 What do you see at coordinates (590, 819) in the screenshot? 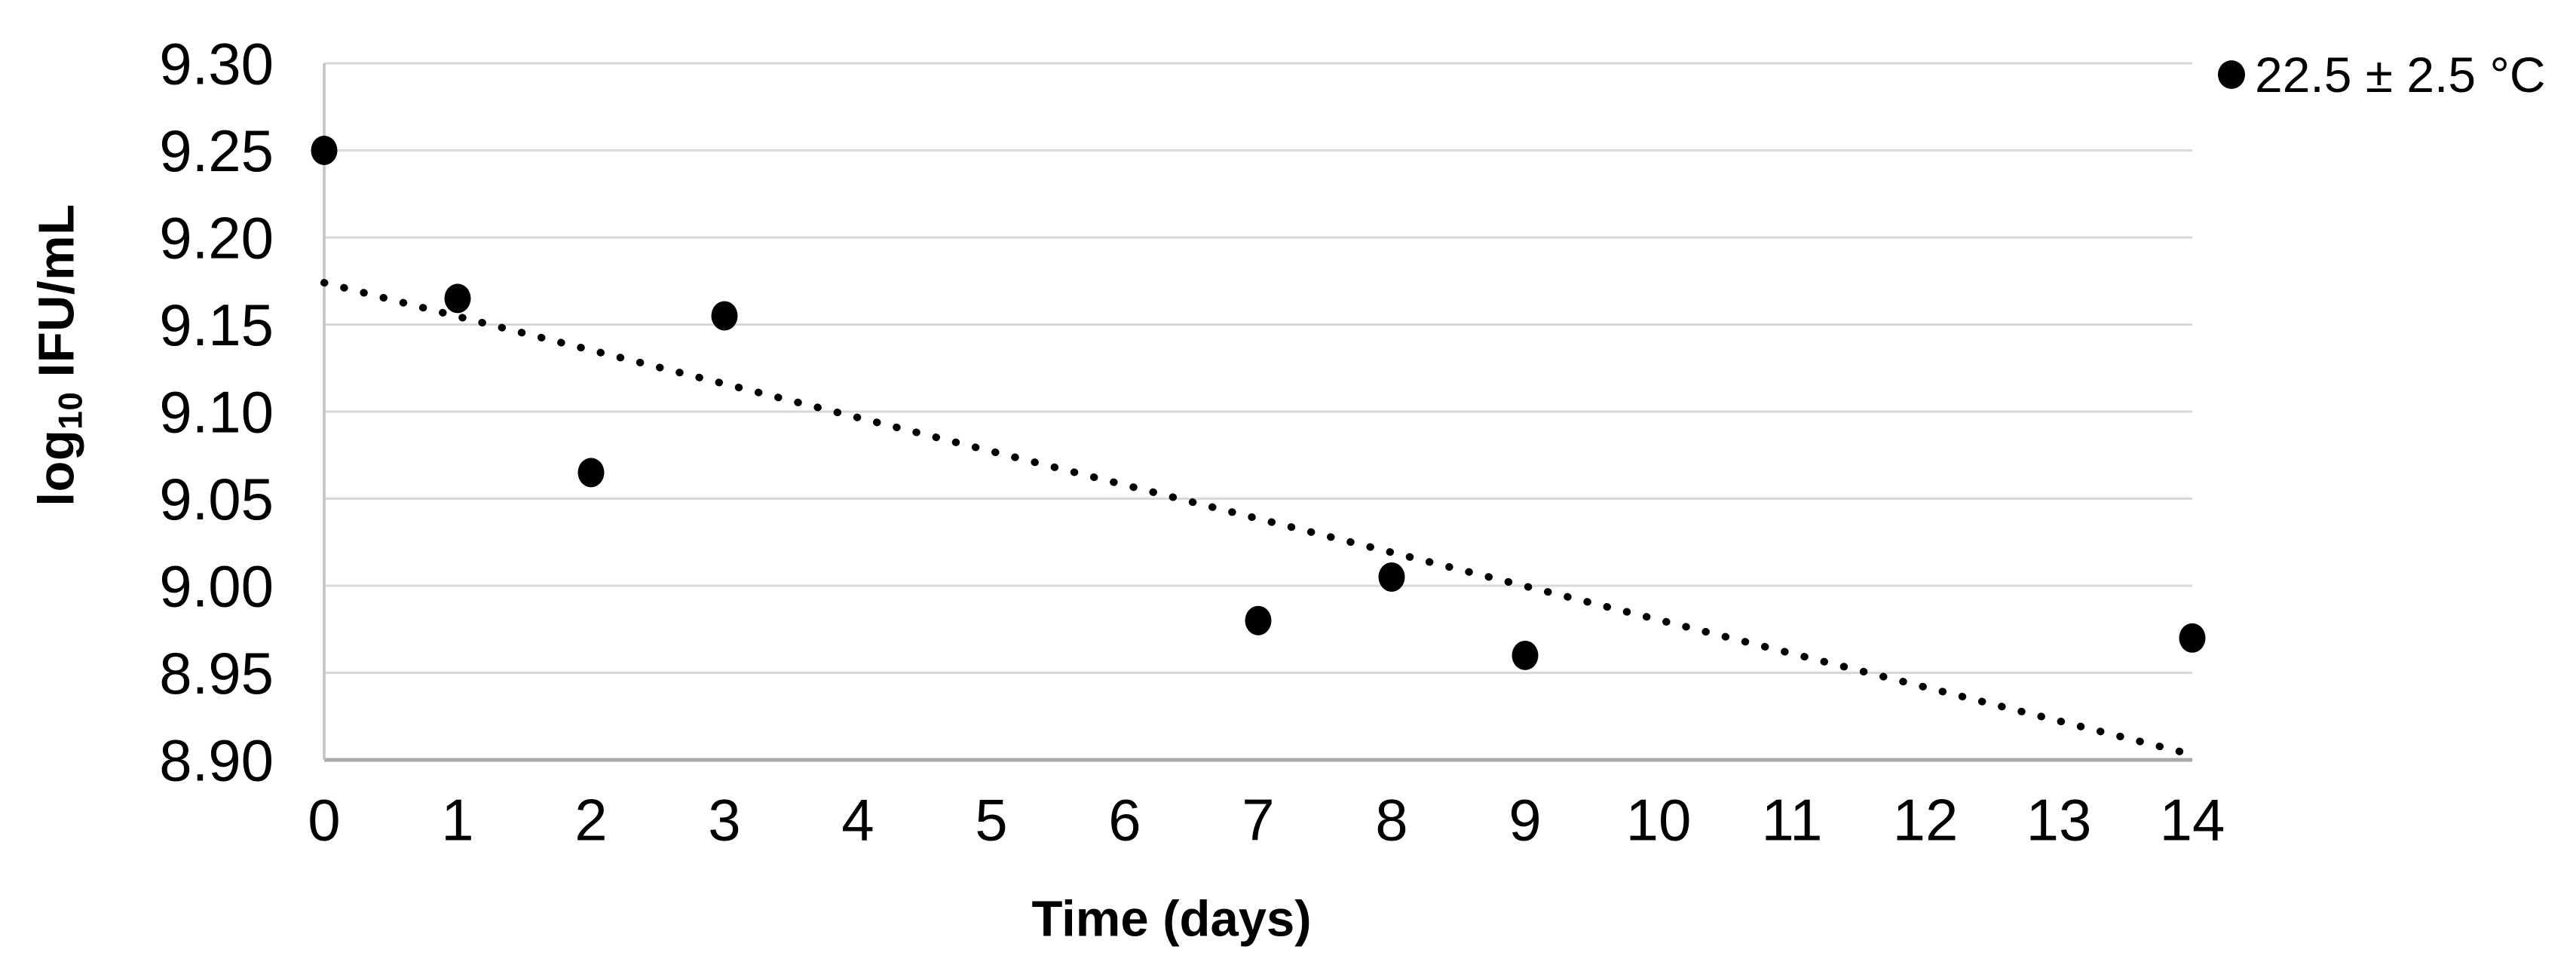
I see `x-tick-label: 2` at bounding box center [590, 819].